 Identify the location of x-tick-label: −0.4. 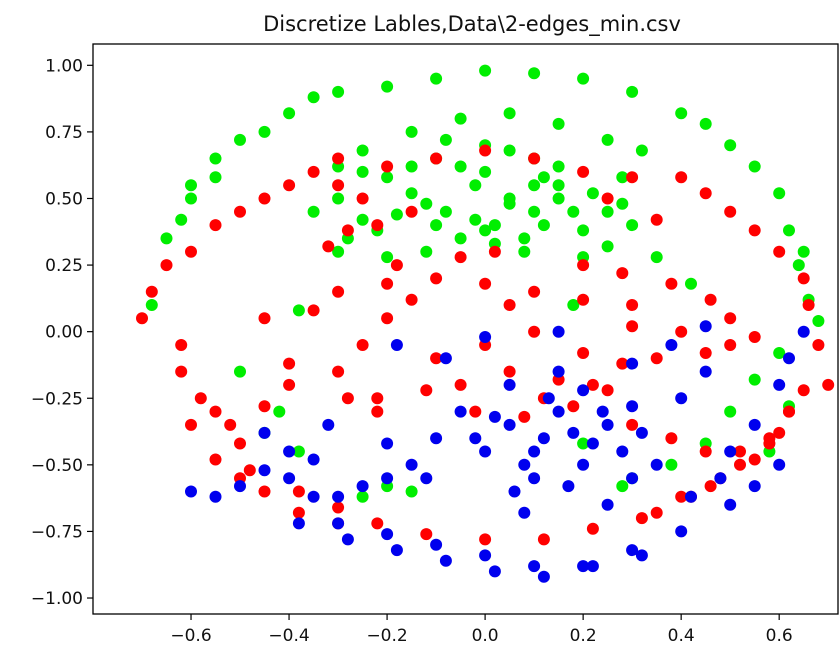
(288, 636).